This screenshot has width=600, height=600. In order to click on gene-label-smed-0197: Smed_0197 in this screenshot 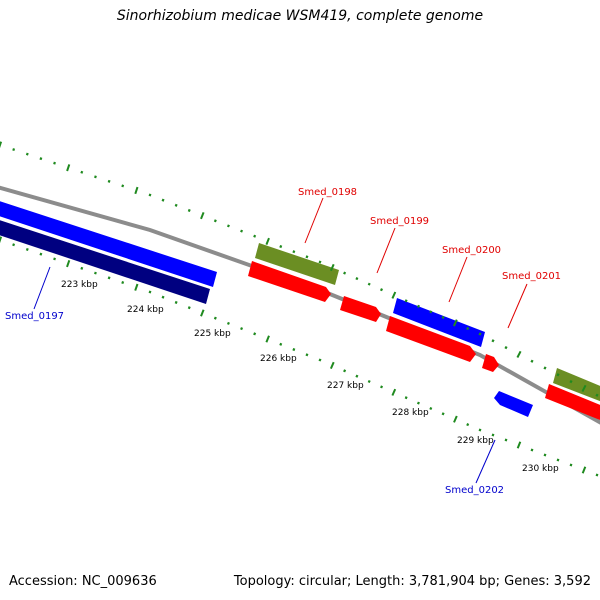, I will do `click(34, 316)`.